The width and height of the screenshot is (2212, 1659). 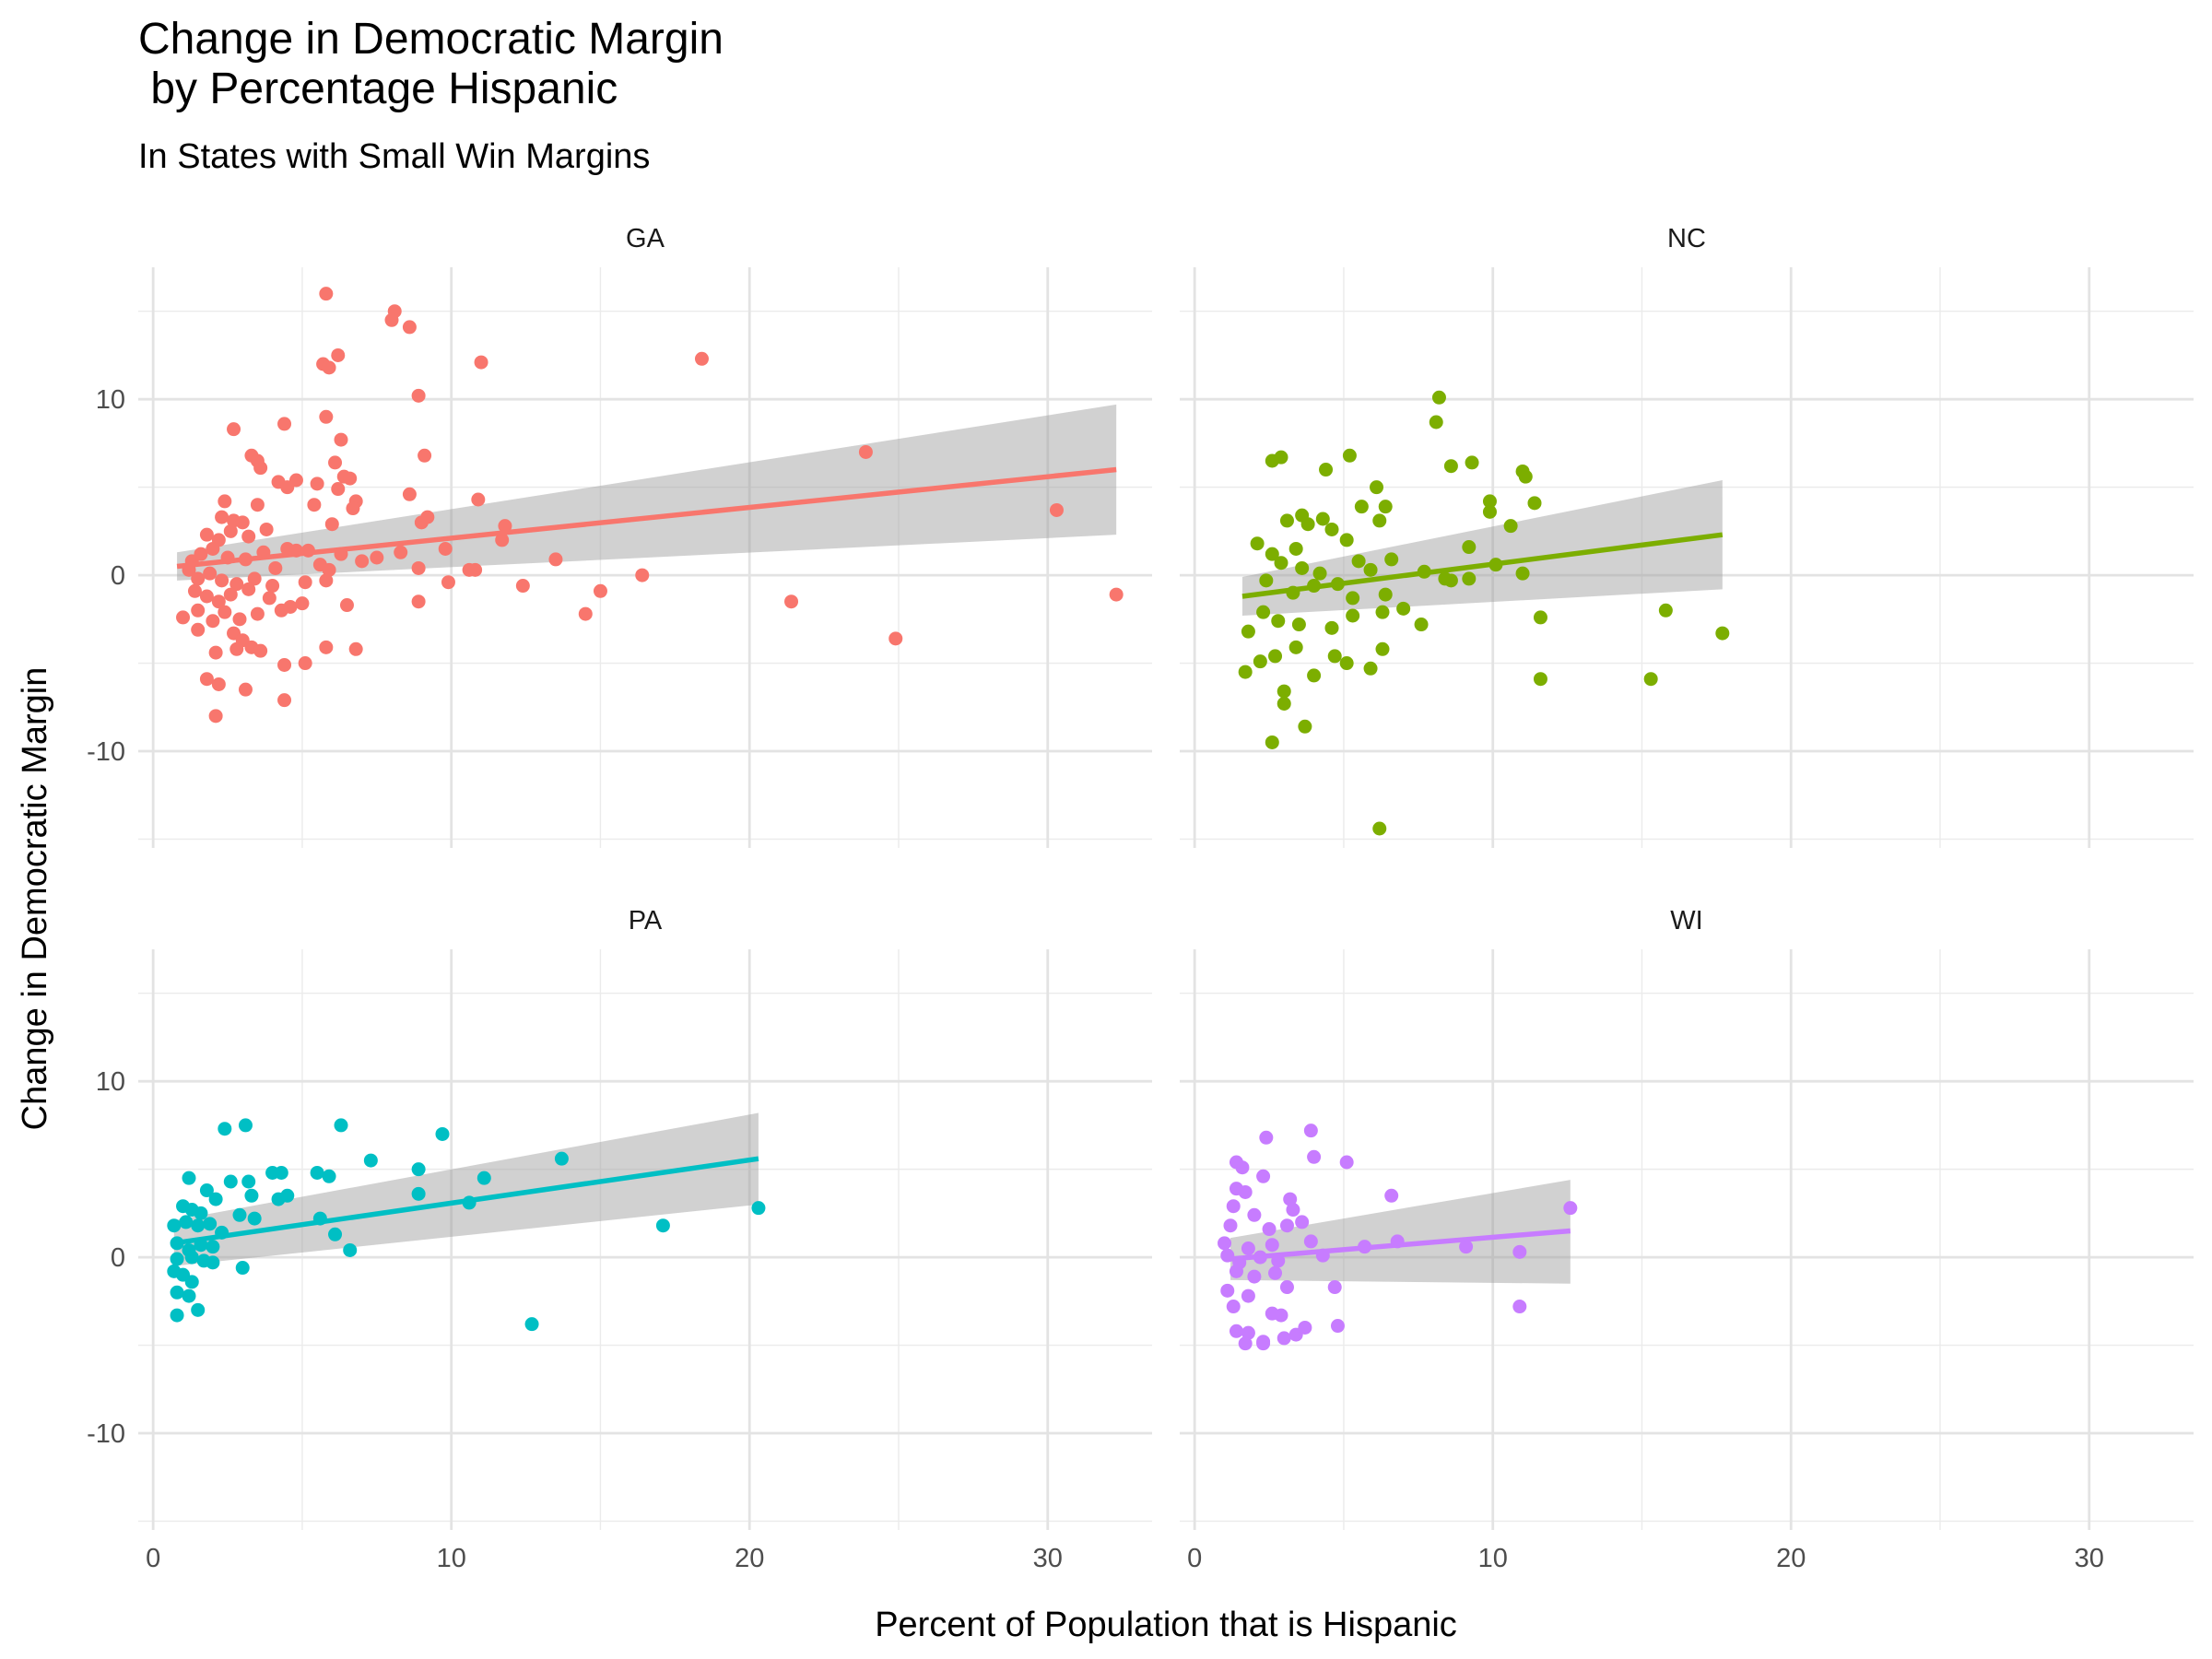 What do you see at coordinates (749, 1558) in the screenshot?
I see `x-tick-label: 20` at bounding box center [749, 1558].